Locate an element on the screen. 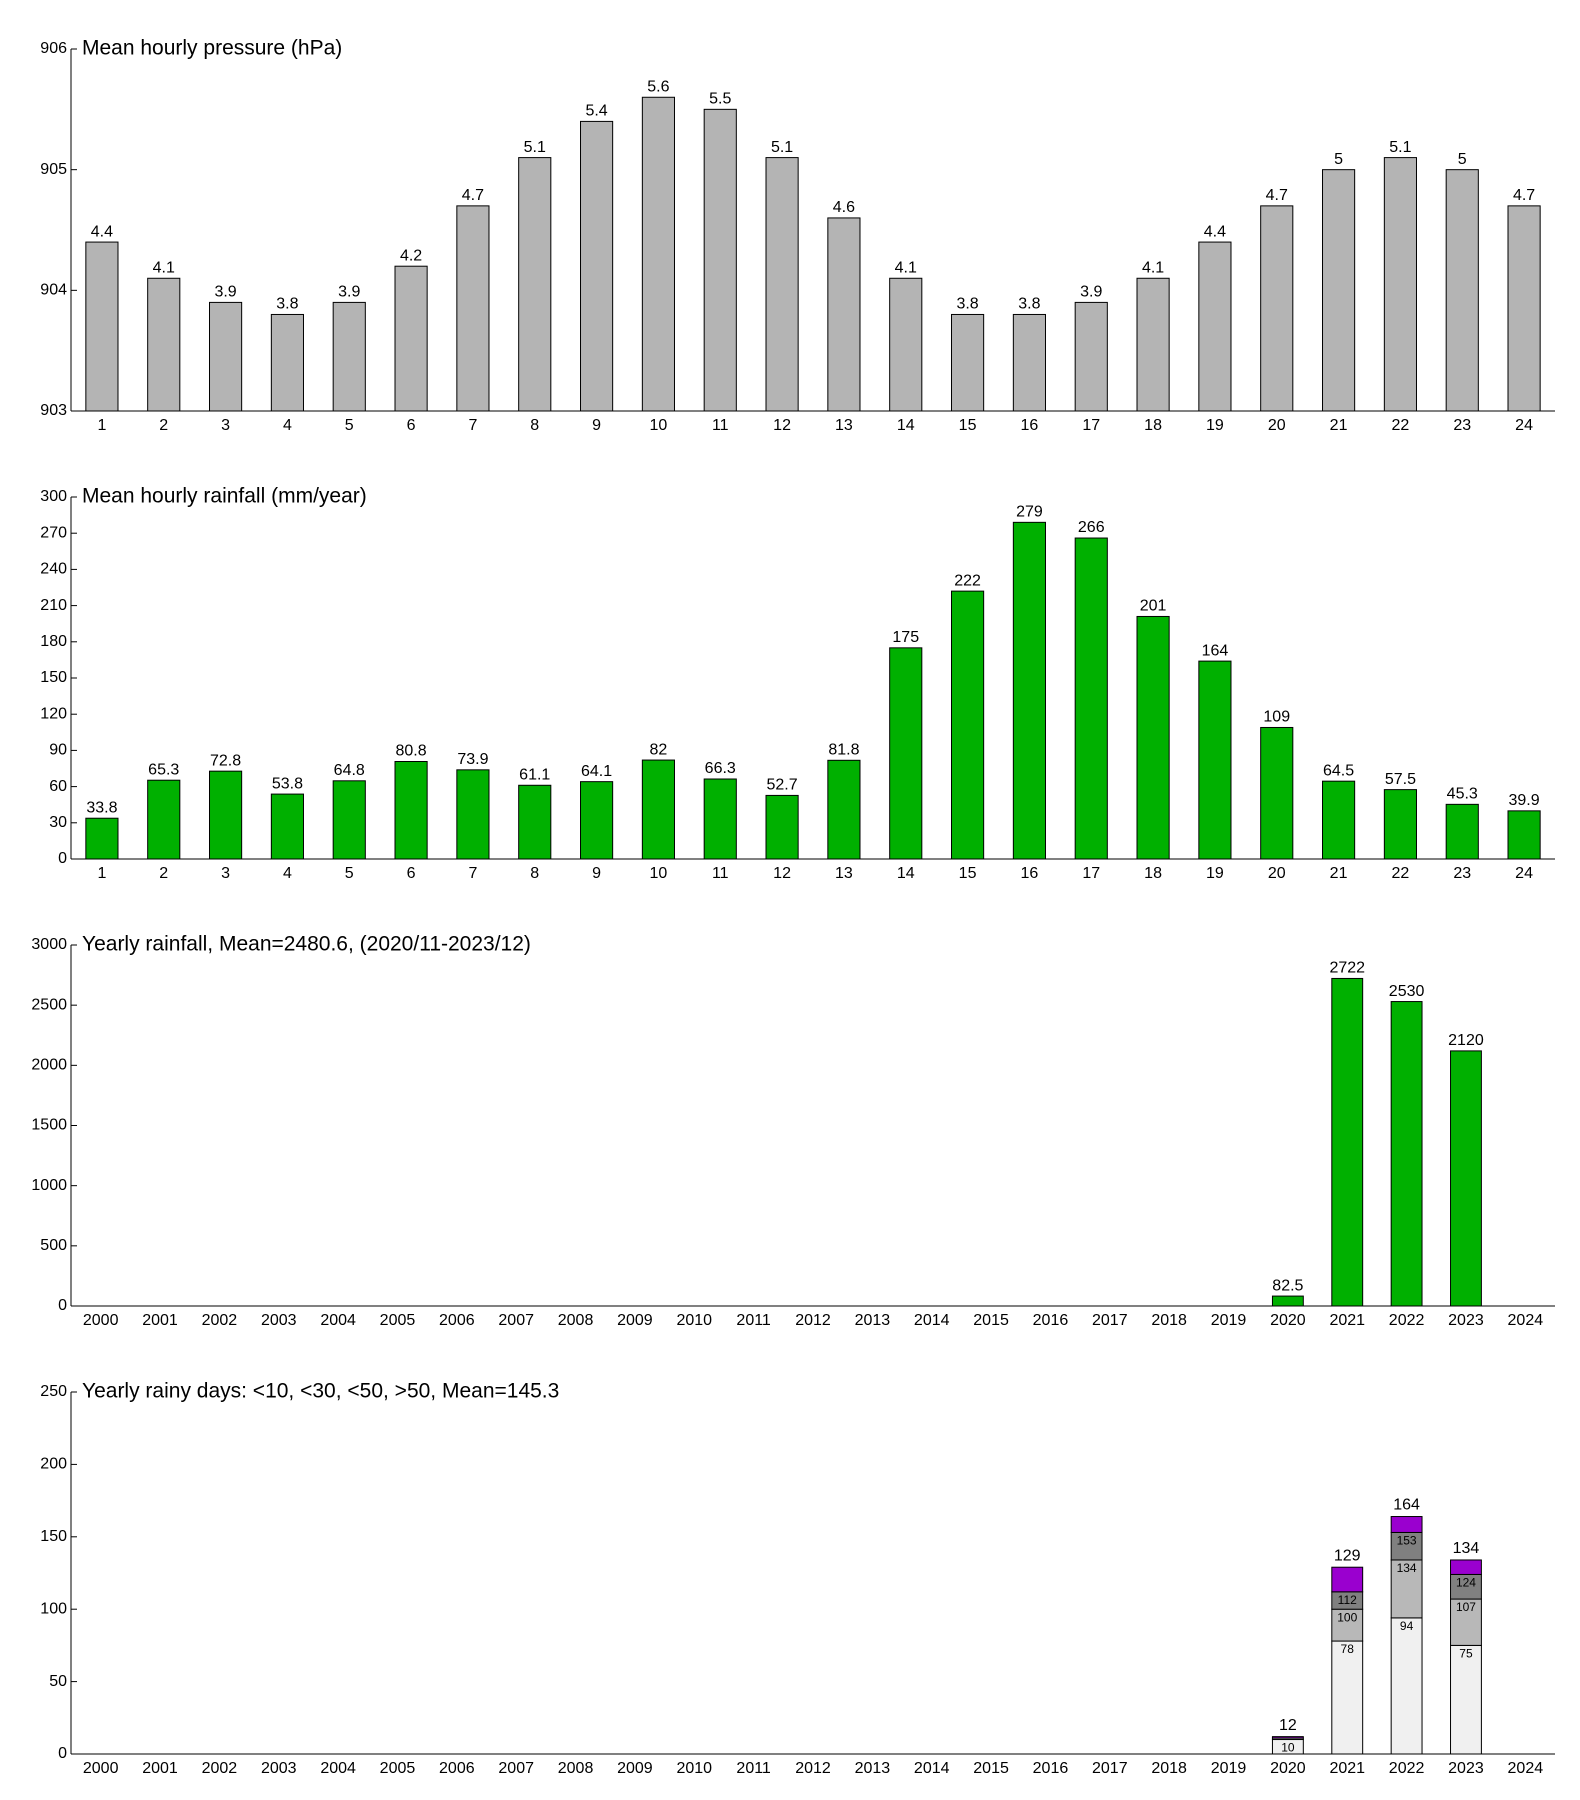 The width and height of the screenshot is (1580, 1800). value-label: 4.1 is located at coordinates (1153, 267).